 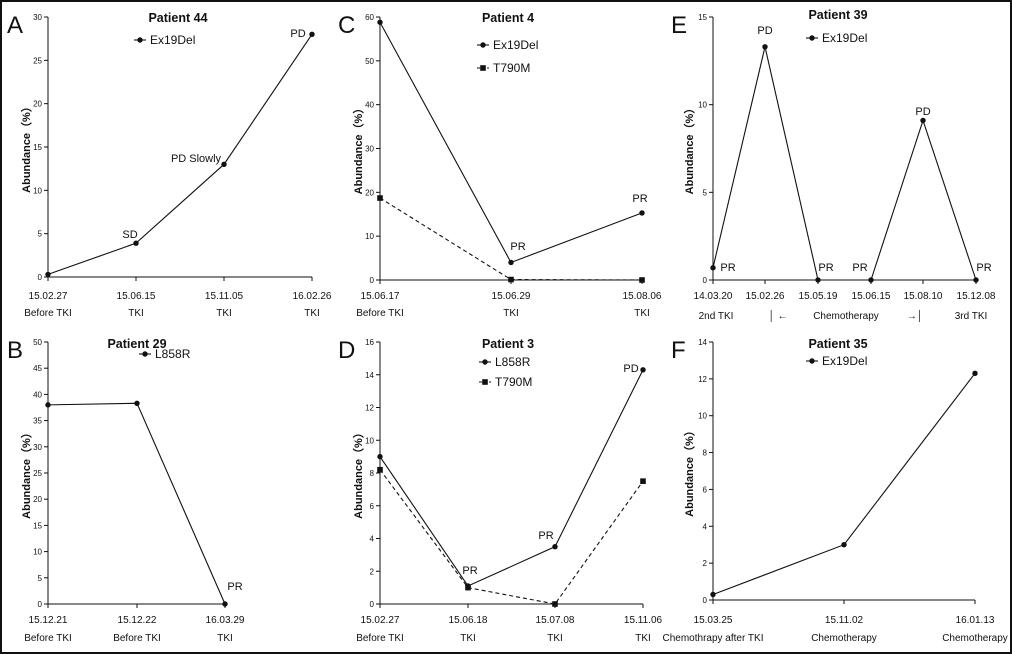 I want to click on x-category-label: 16.02.26, so click(x=312, y=296).